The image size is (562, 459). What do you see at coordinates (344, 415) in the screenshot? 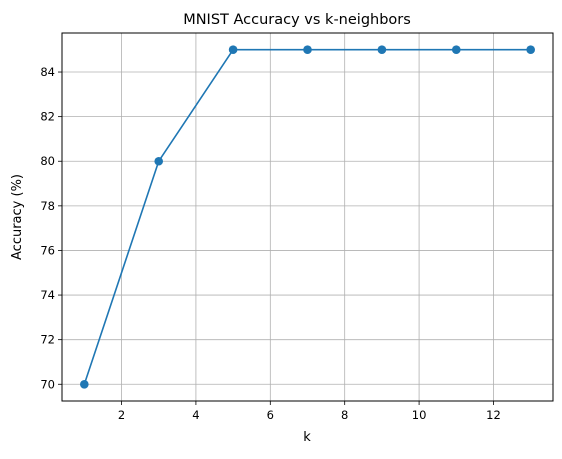
I see `x-tick-label: 8` at bounding box center [344, 415].